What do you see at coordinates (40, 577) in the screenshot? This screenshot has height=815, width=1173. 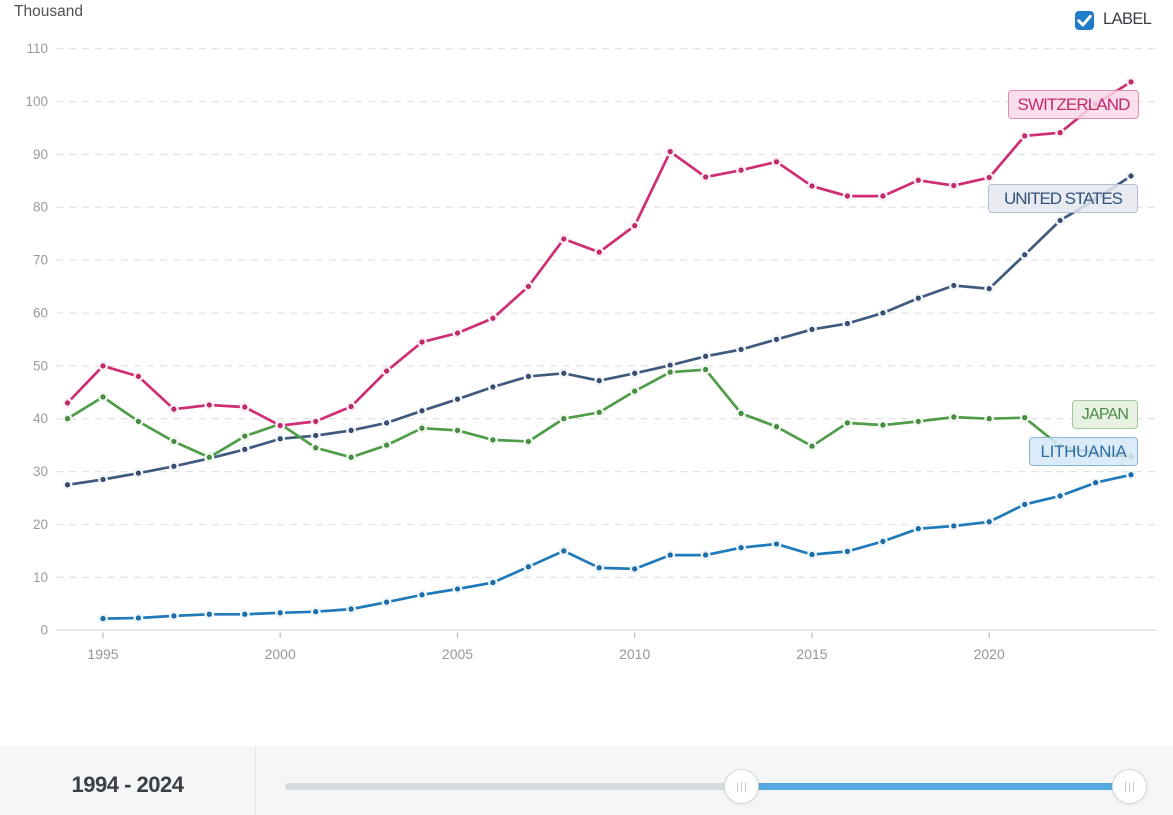 I see `svg-text: 10` at bounding box center [40, 577].